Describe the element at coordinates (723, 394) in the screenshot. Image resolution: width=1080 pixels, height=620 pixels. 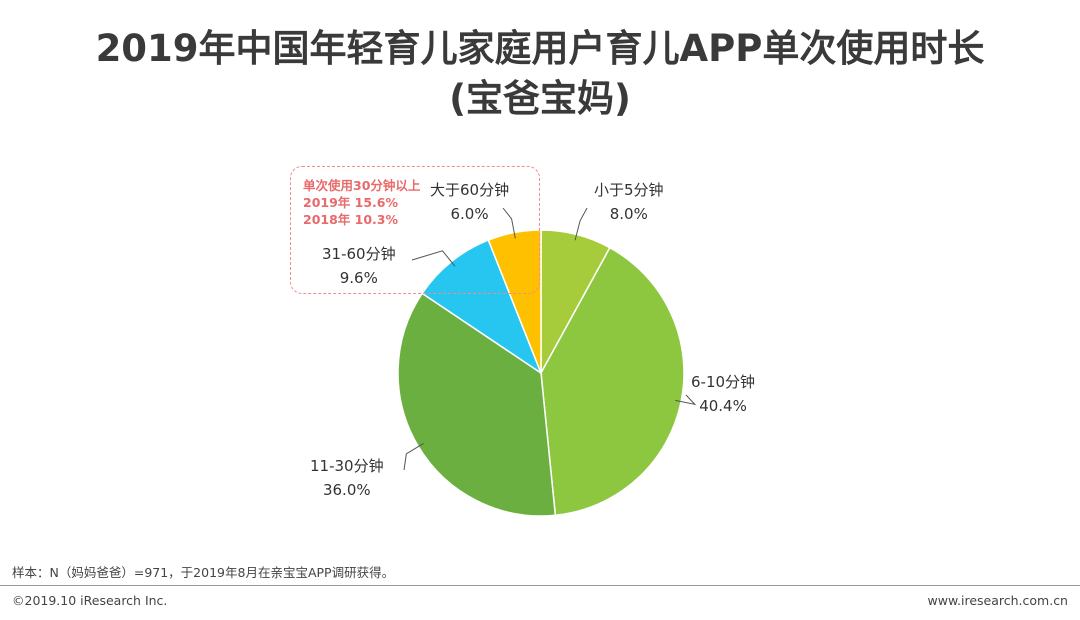
I see `slice-label-6-10: 6-10分钟 40.4%` at that location.